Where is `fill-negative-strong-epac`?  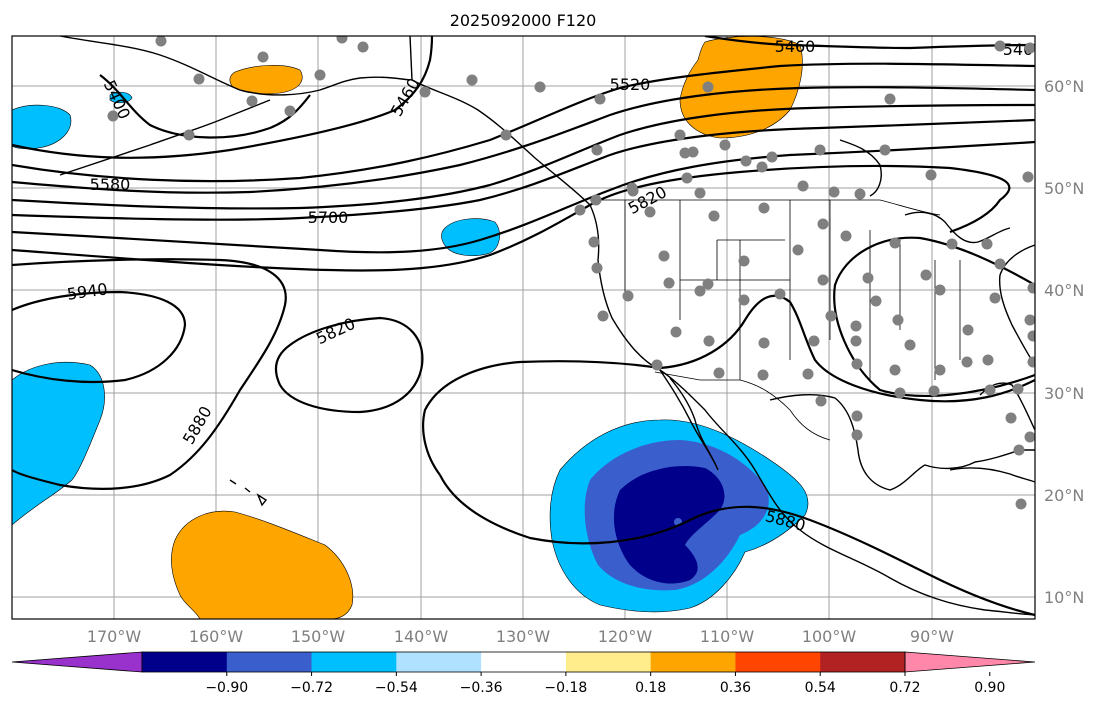 fill-negative-strong-epac is located at coordinates (669, 525).